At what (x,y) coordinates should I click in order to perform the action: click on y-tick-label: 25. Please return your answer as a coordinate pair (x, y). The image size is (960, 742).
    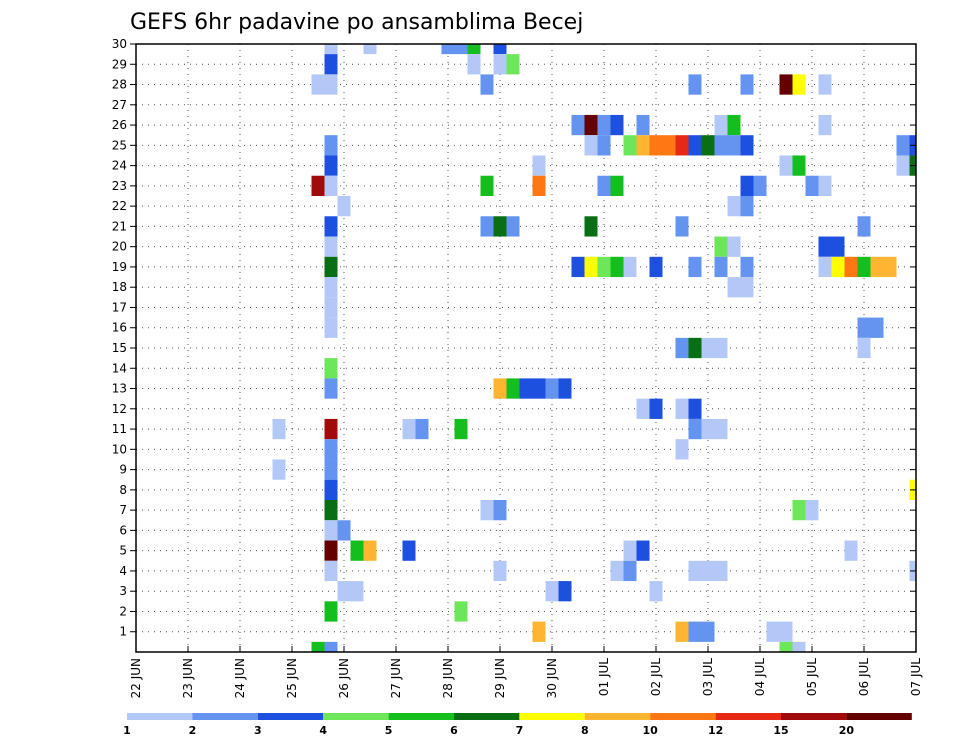
    Looking at the image, I should click on (119, 145).